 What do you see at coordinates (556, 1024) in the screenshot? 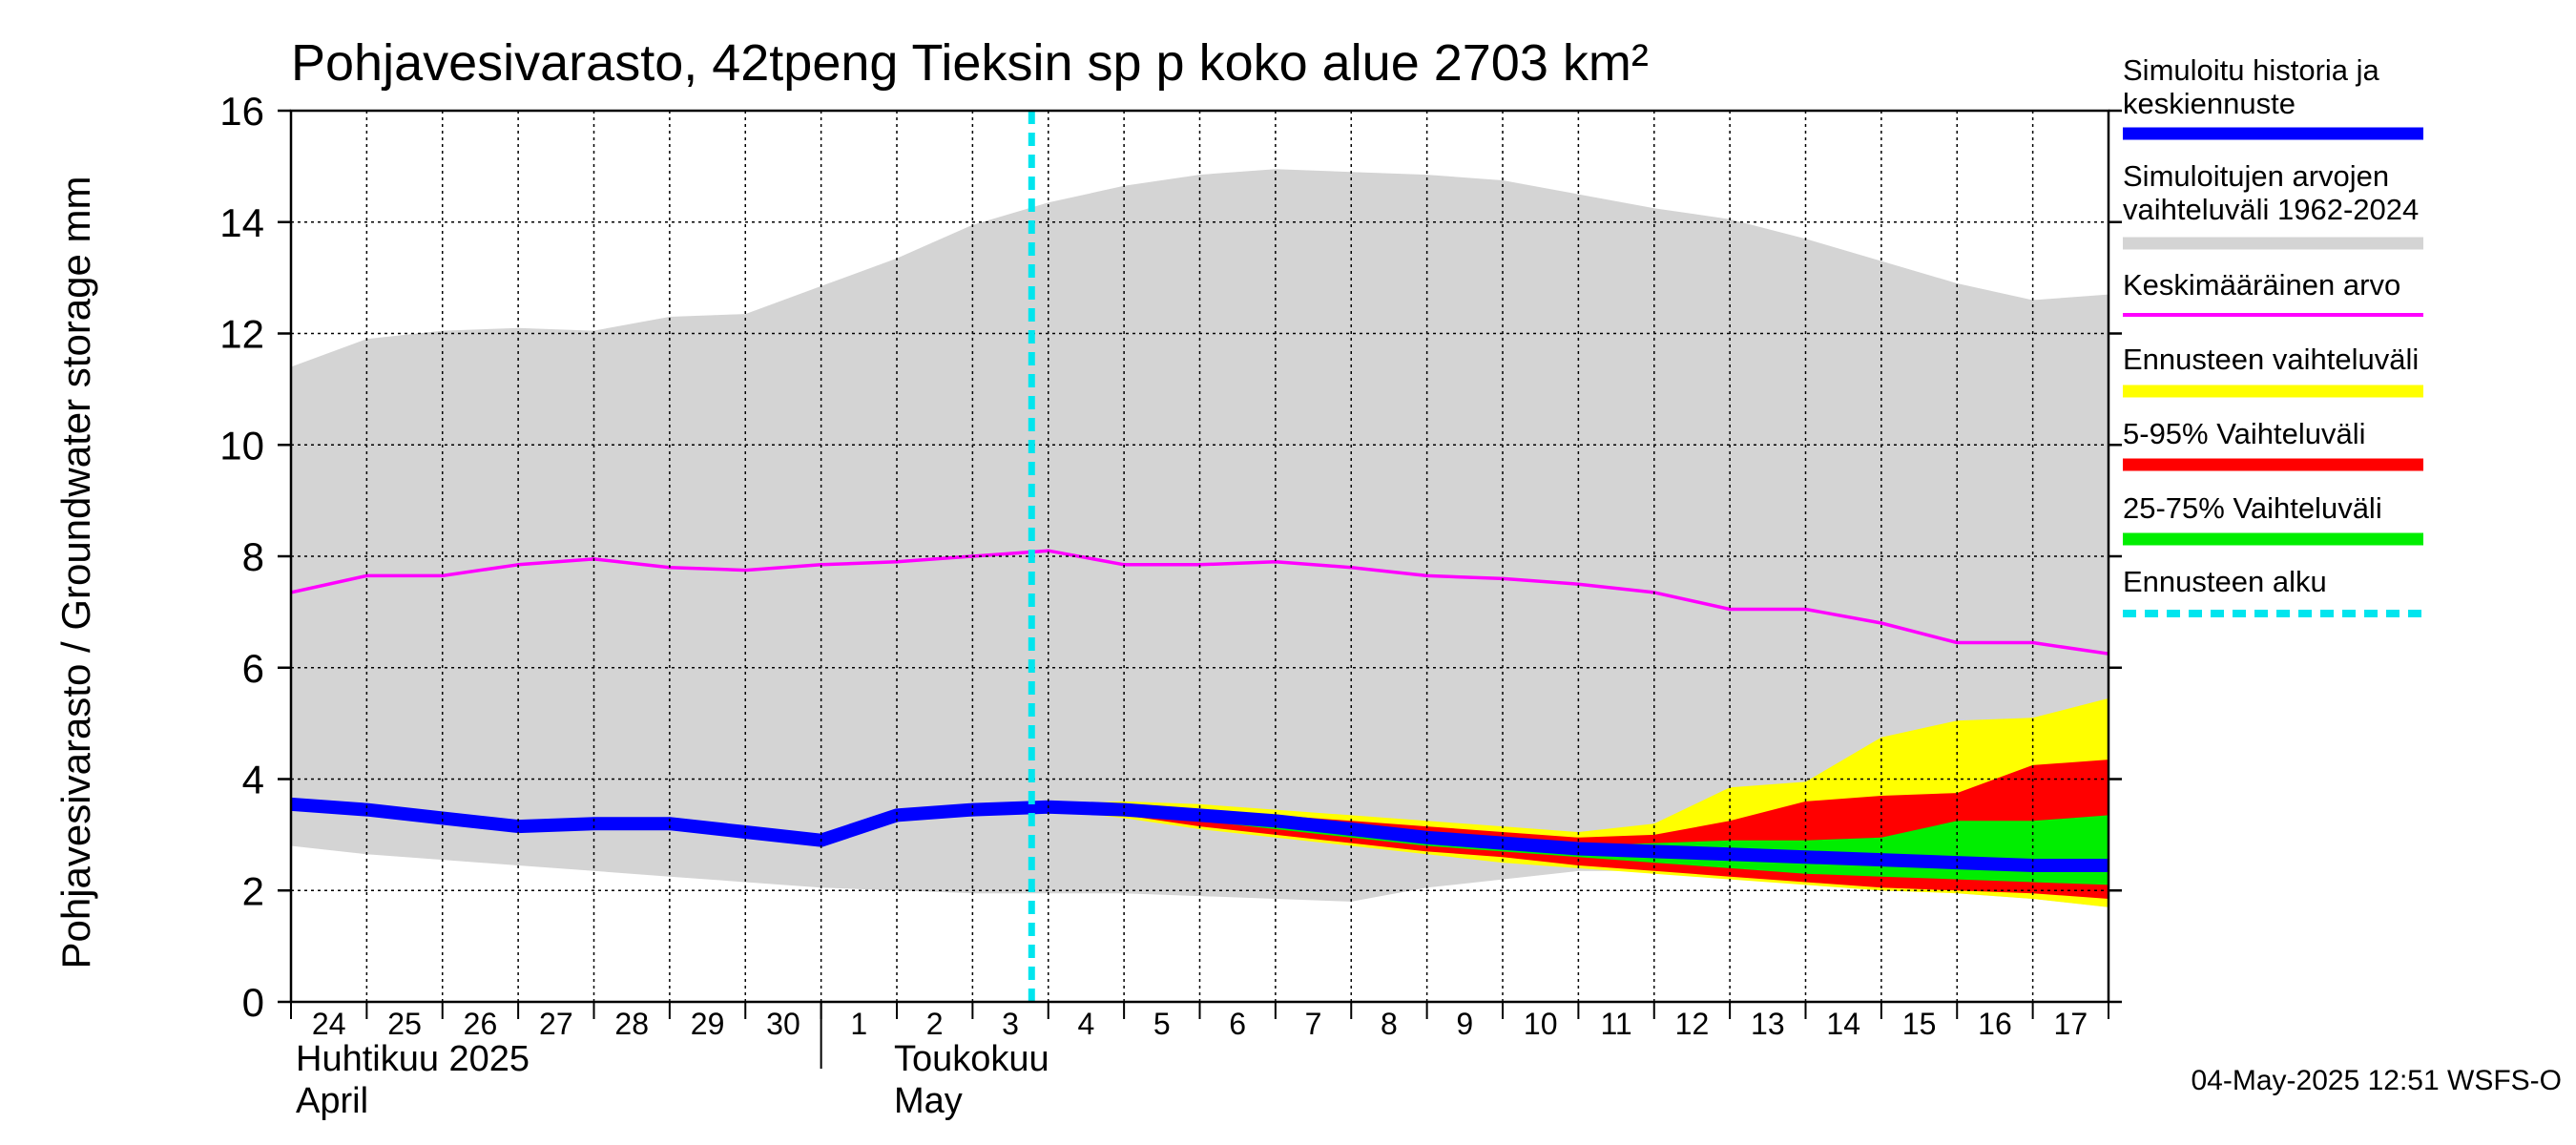
I see `x-tick-label: 27` at bounding box center [556, 1024].